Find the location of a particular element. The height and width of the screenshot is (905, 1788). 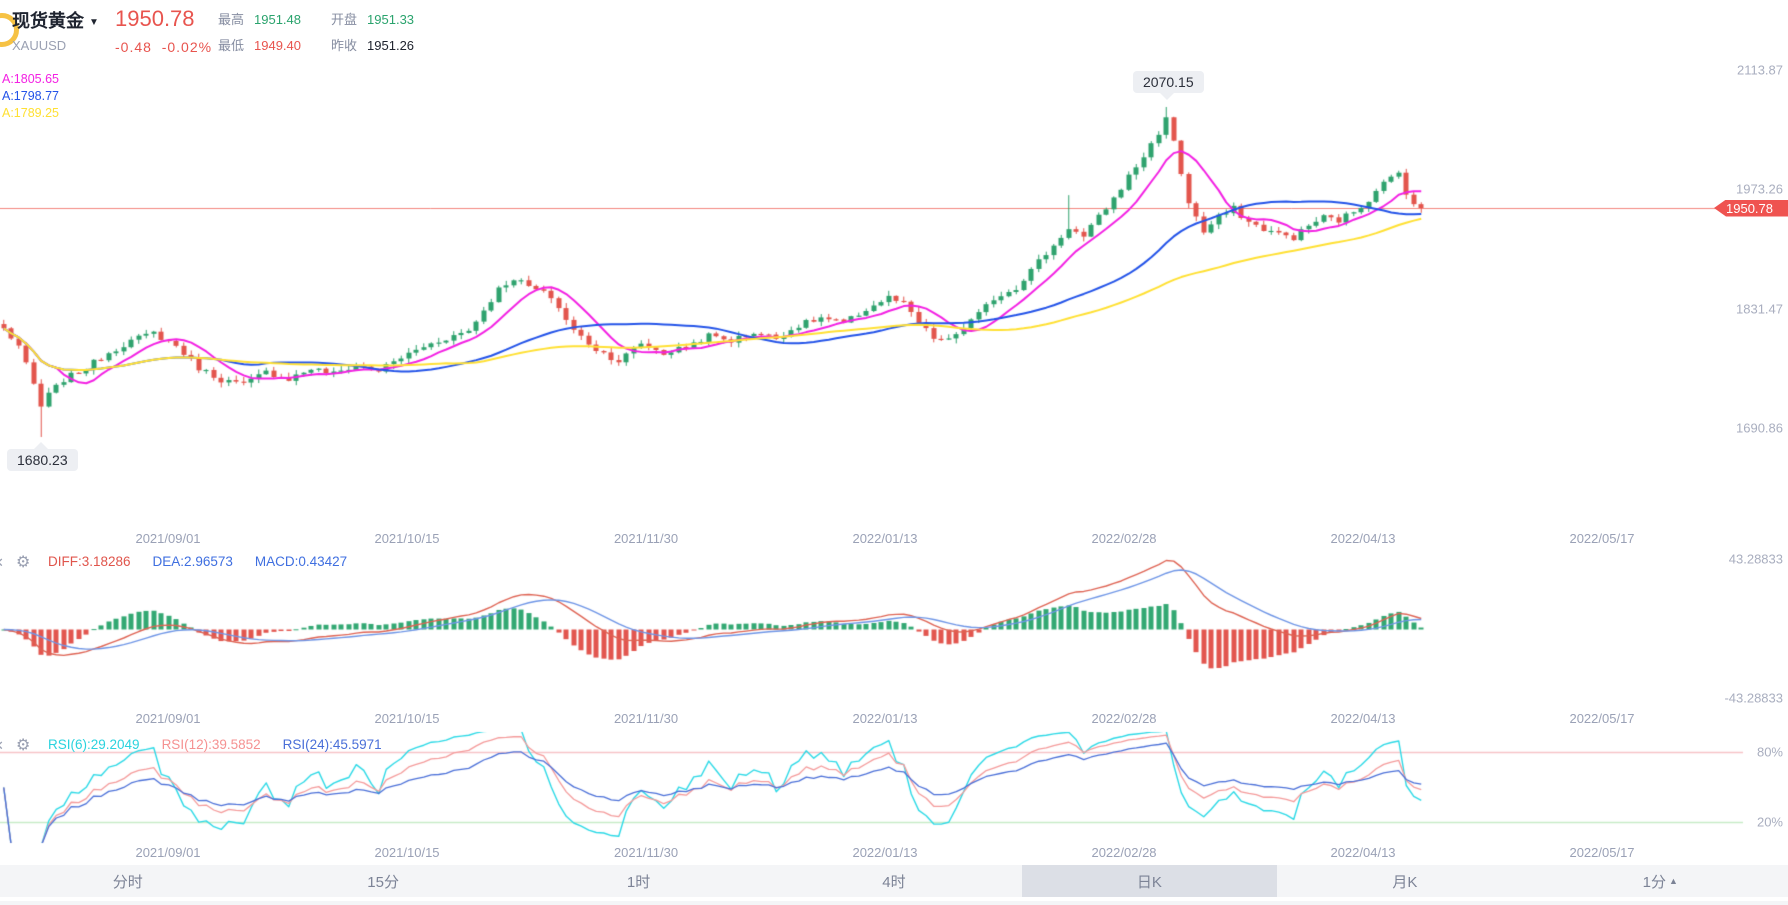

ma-label-2: A:1789.25 is located at coordinates (30, 113).